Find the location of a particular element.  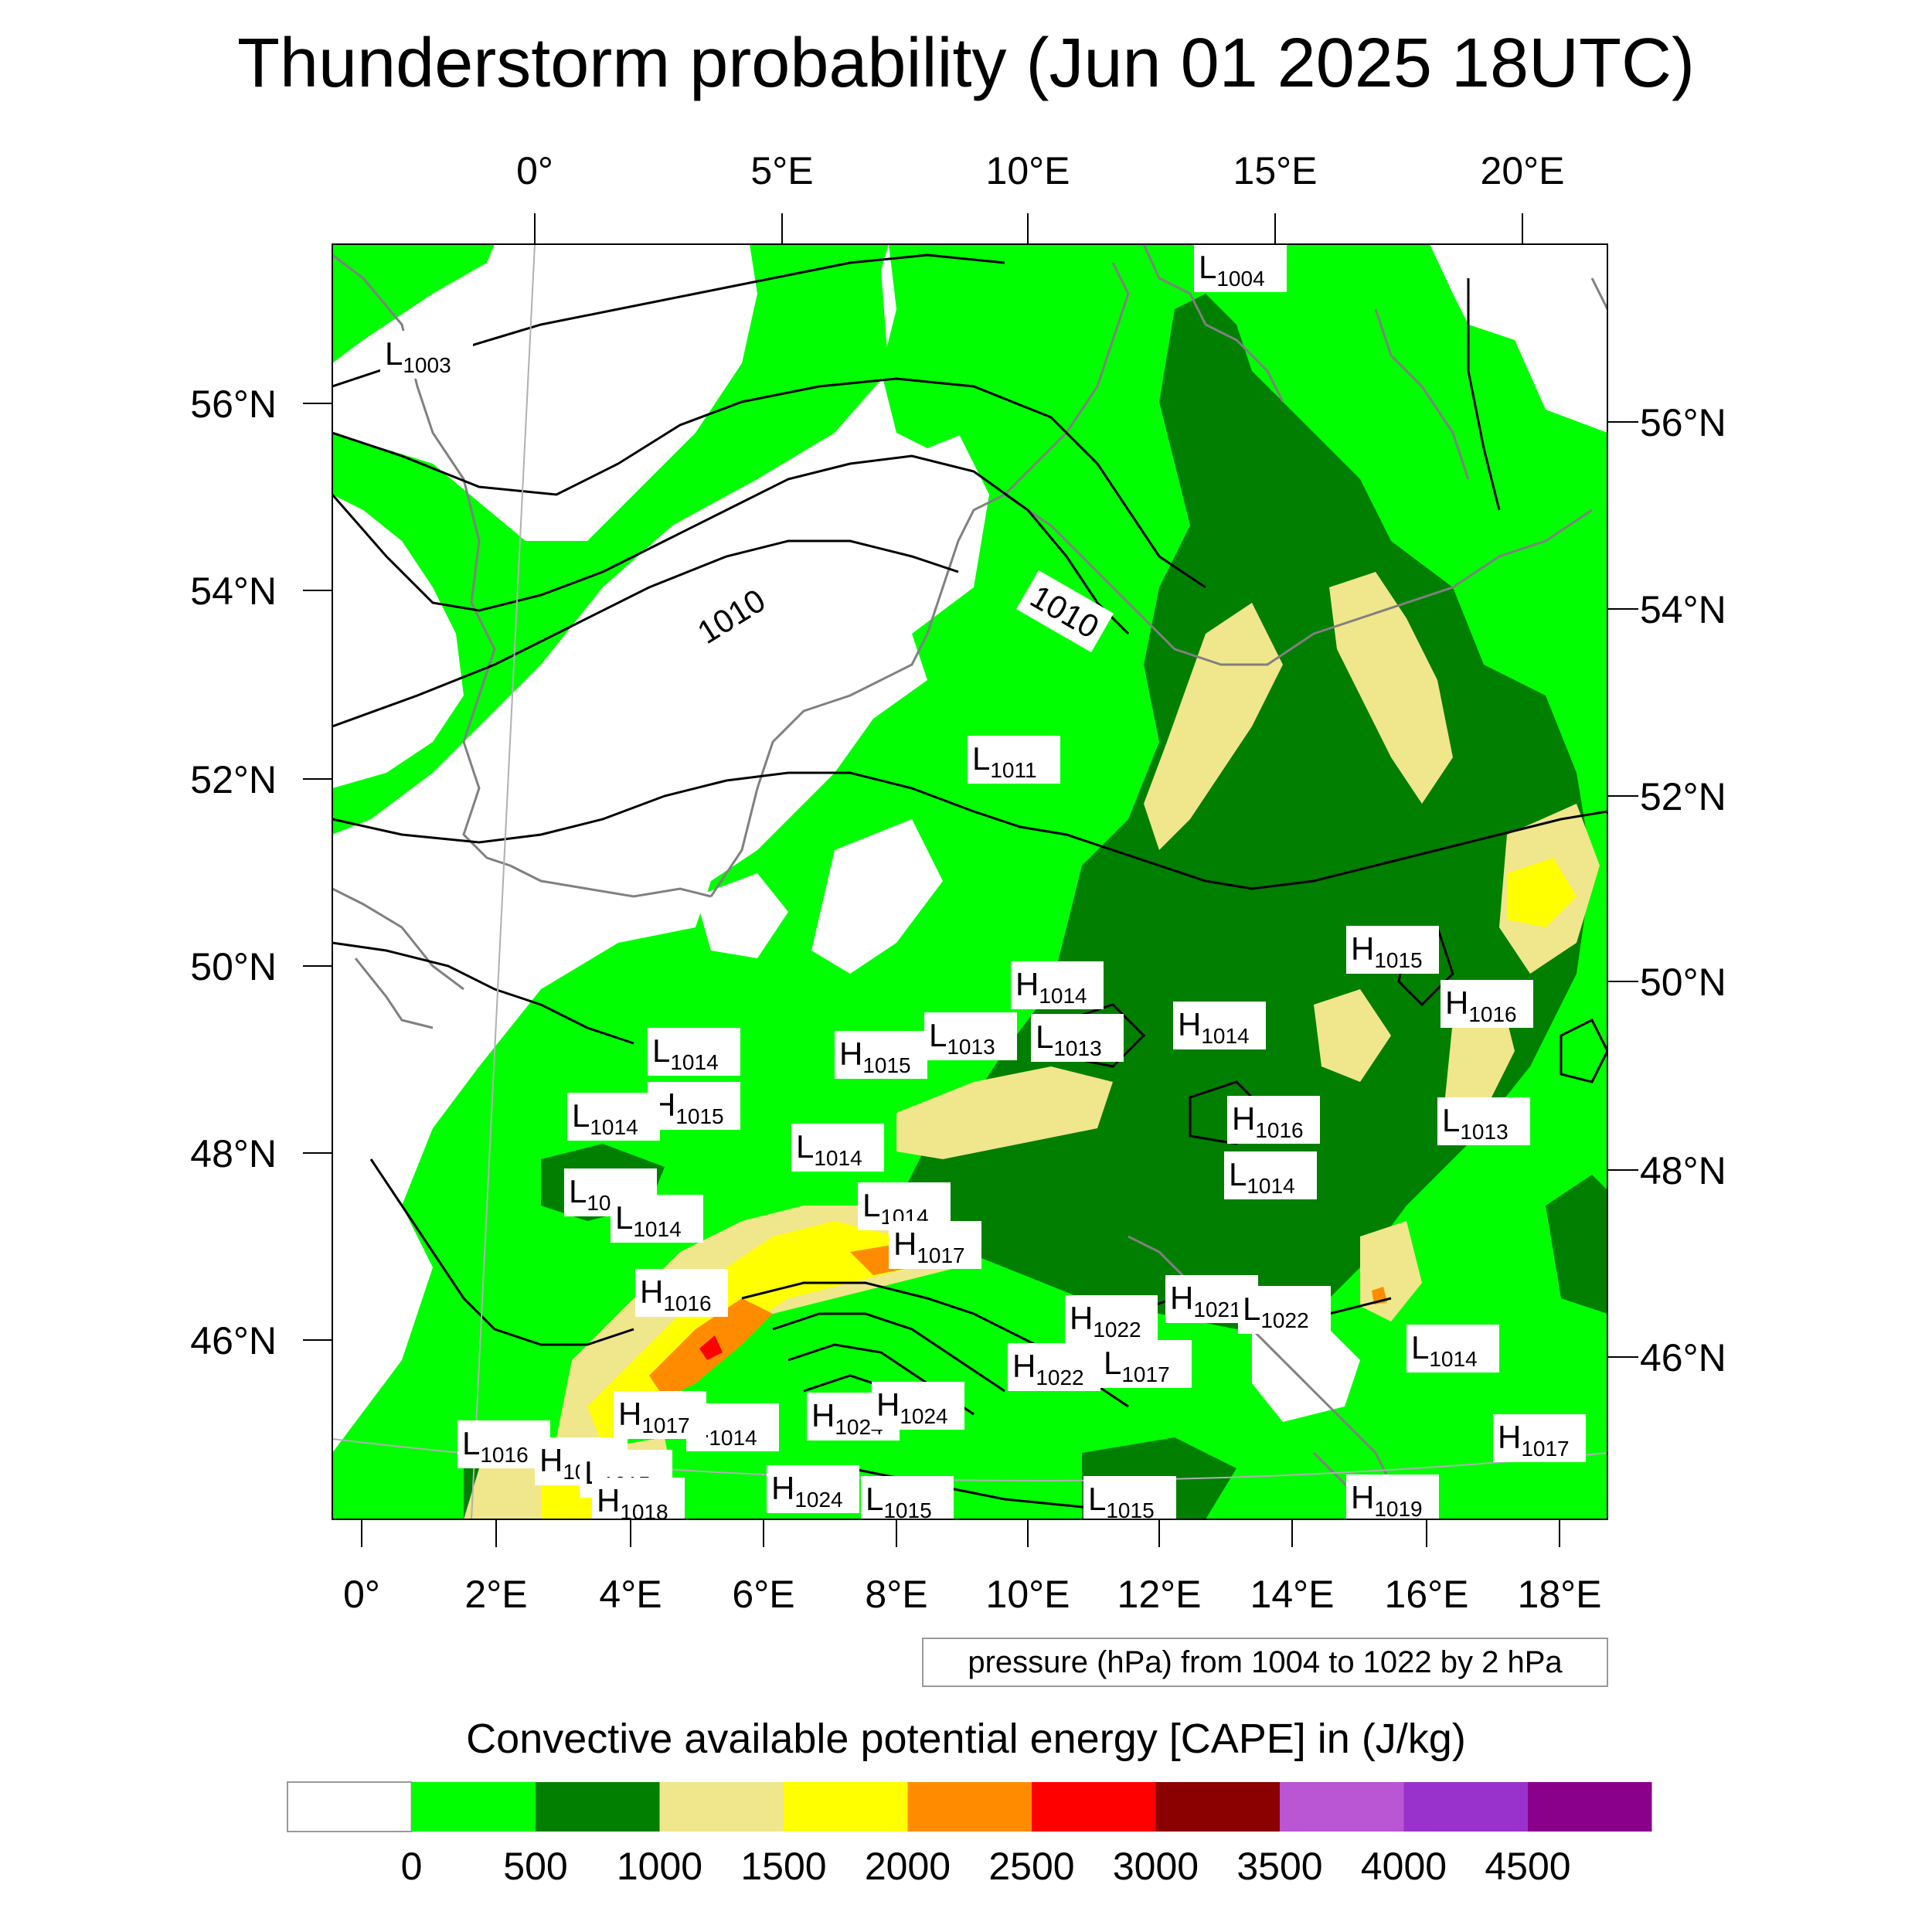

svg-text: H1019 is located at coordinates (1387, 1500).